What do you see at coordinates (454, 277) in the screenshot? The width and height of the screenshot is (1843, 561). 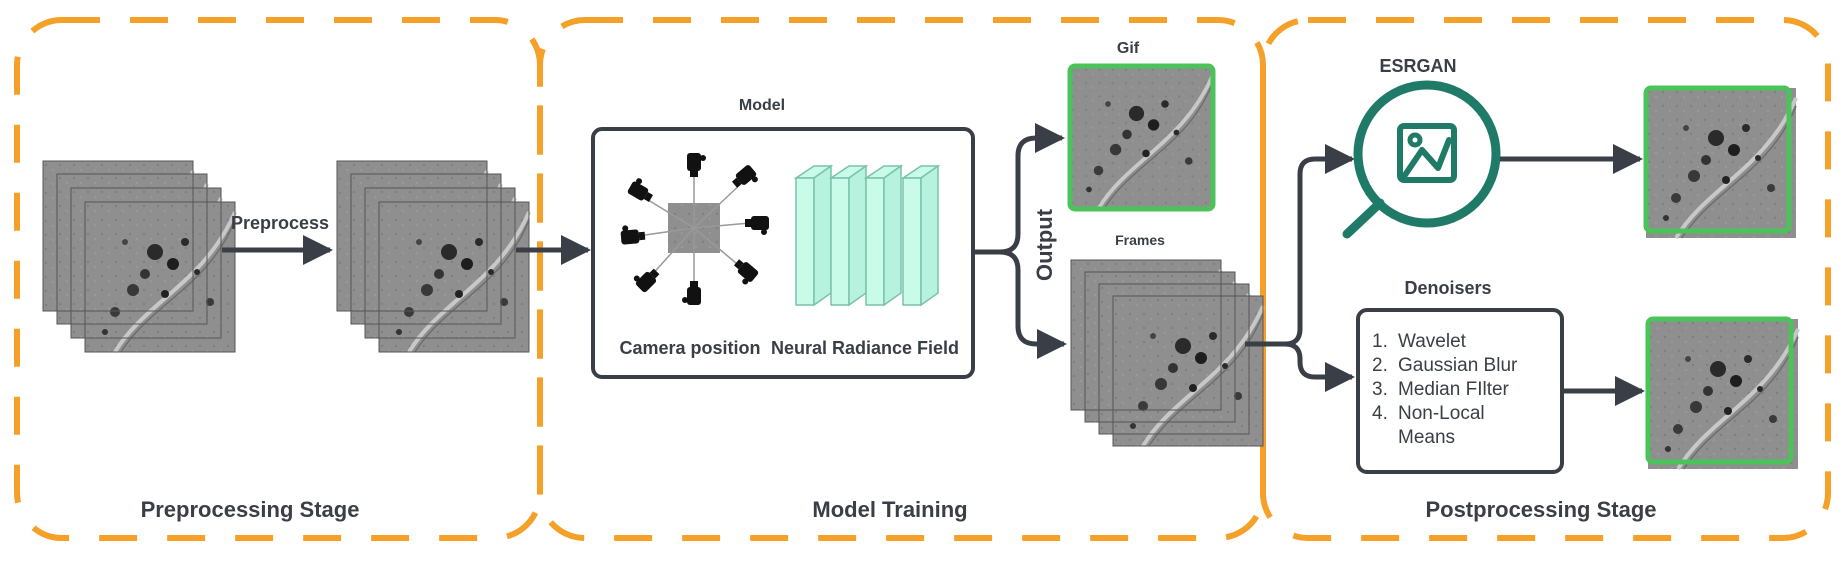 I see `preprocessed-image` at bounding box center [454, 277].